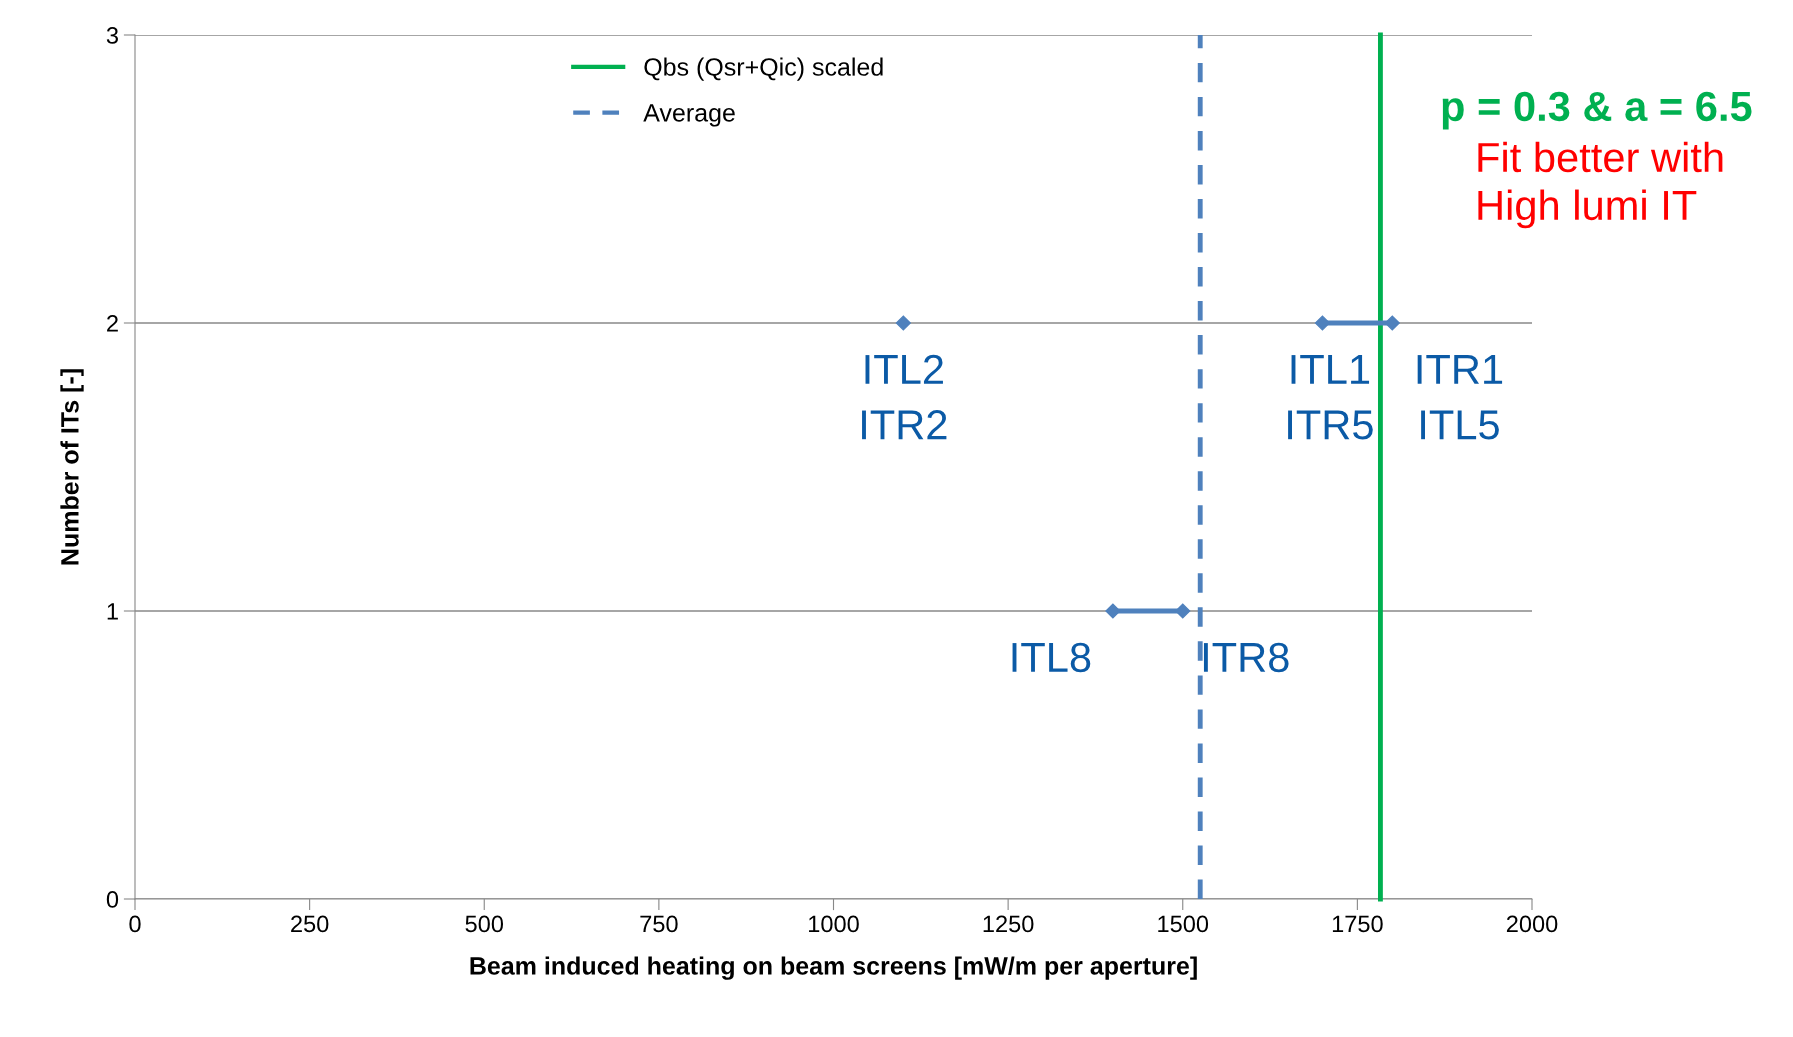  I want to click on annotation: ITL2 ITR2, so click(904, 397).